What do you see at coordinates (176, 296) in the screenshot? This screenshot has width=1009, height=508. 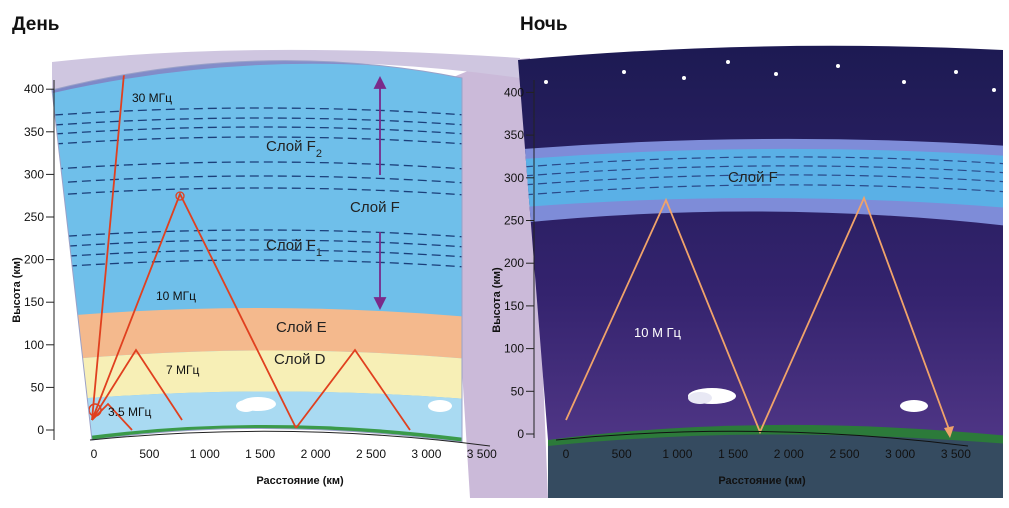 I see `day-frequency-label-1: 10 МГц` at bounding box center [176, 296].